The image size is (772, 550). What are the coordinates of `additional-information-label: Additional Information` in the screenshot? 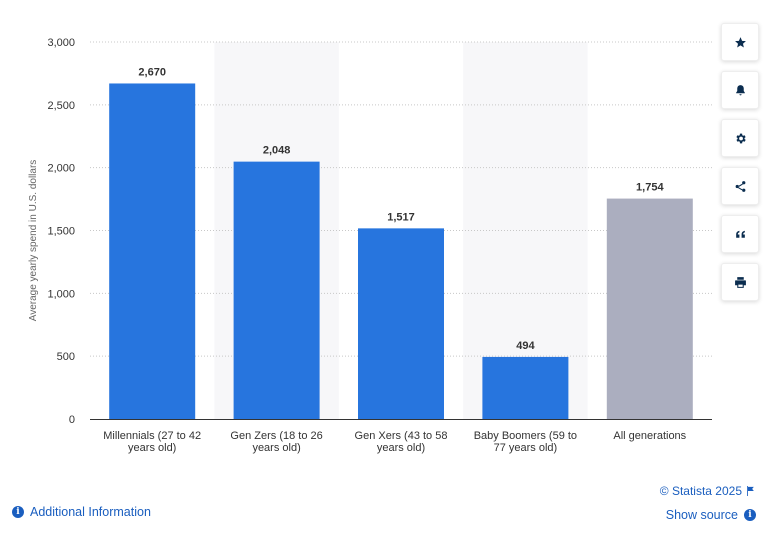 It's located at (90, 512).